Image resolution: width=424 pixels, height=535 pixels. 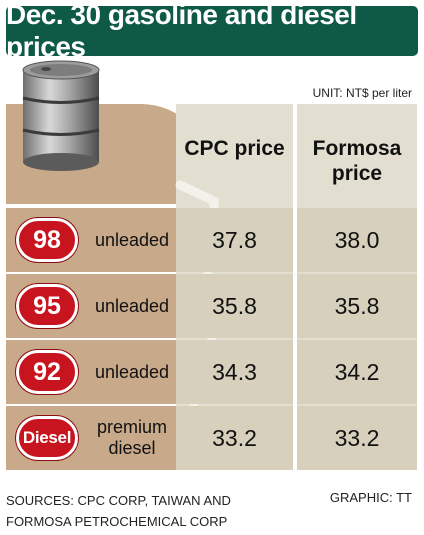 I want to click on cpc-price-value: 34.3, so click(x=234, y=371).